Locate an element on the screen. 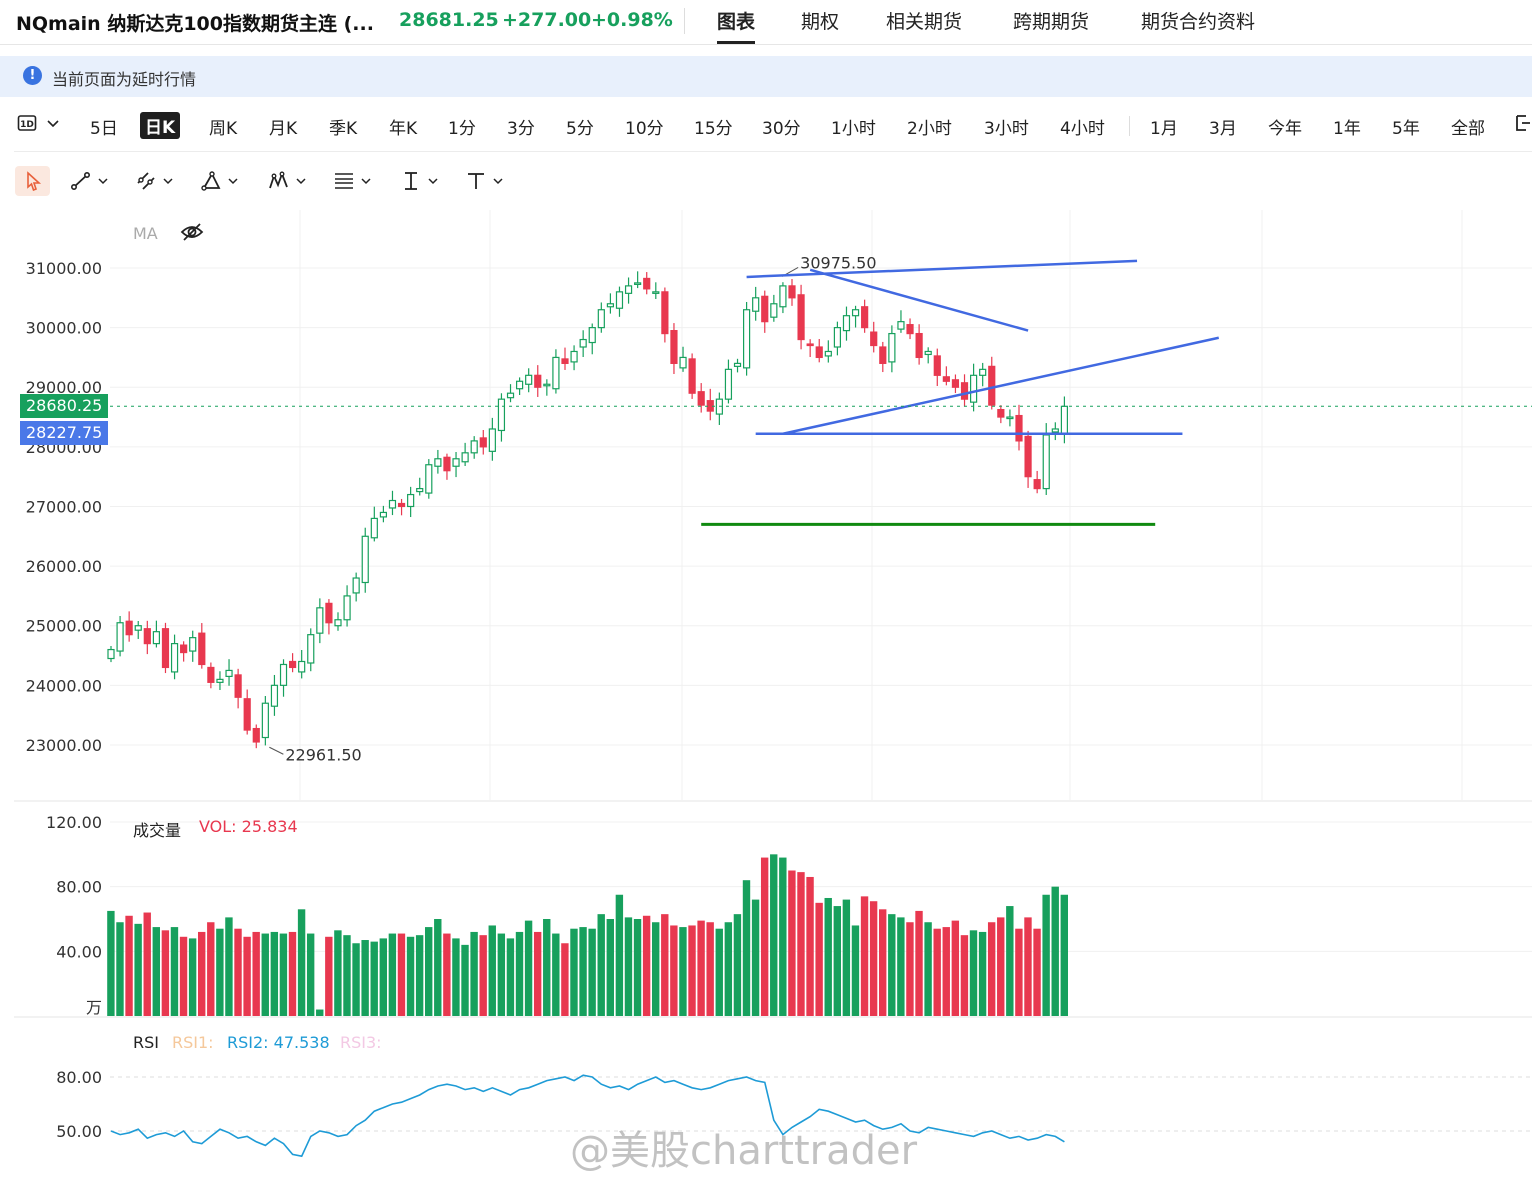 The image size is (1532, 1182). period-8: 5分 is located at coordinates (580, 129).